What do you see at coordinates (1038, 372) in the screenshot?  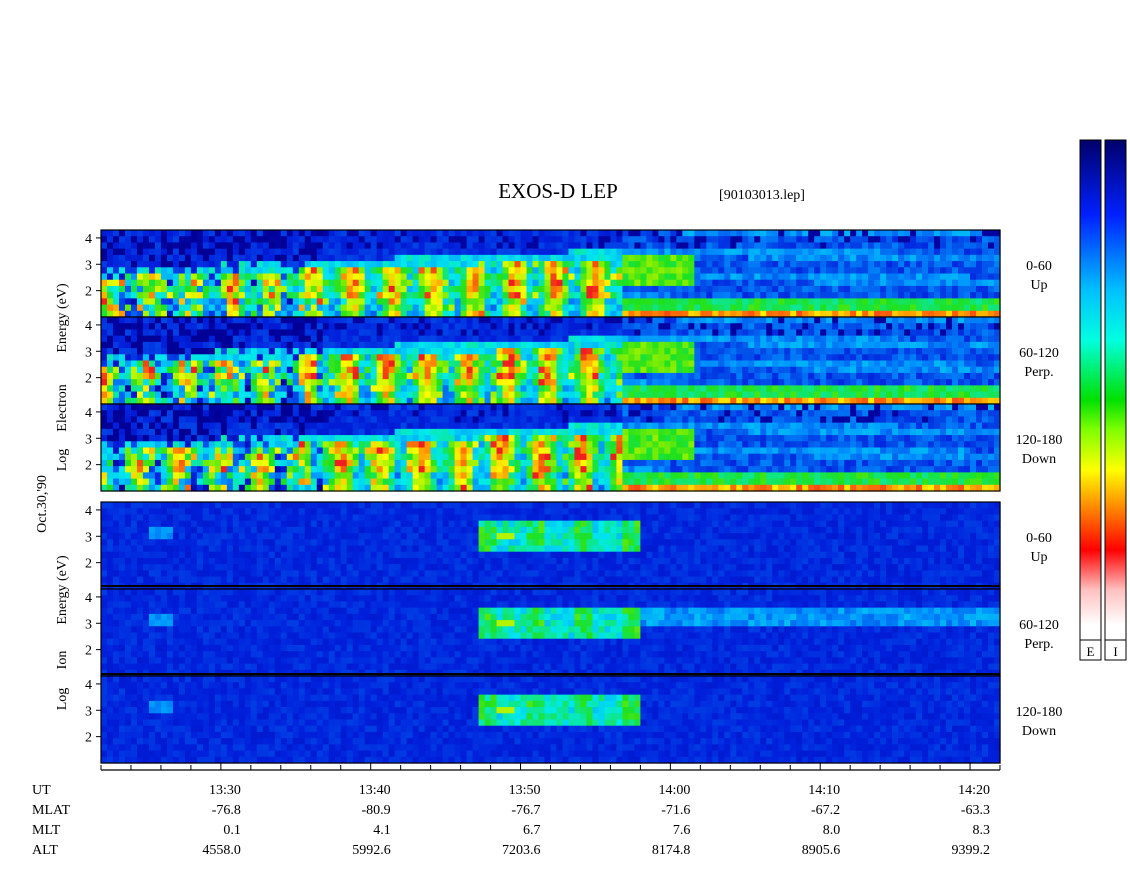 I see `direction-label: Perp.` at bounding box center [1038, 372].